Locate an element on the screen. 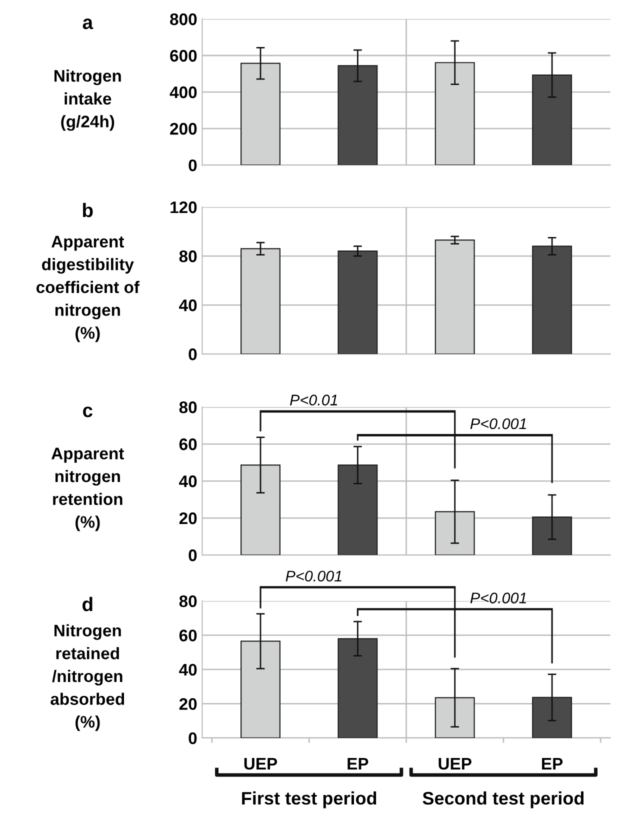  text: P<0.01 is located at coordinates (314, 400).